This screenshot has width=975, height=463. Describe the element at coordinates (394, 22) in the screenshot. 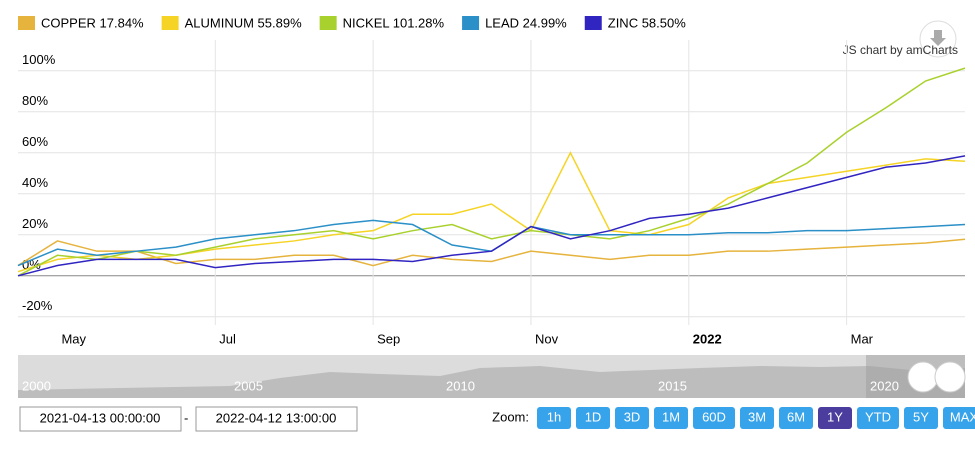

I see `legend-label: NICKEL 101.28%` at that location.